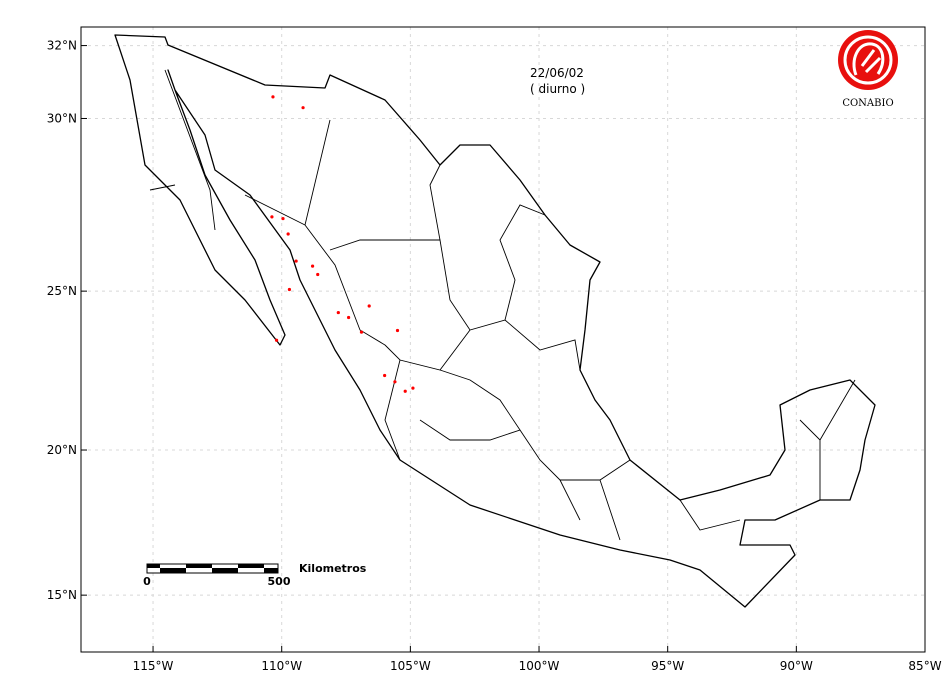 The width and height of the screenshot is (950, 700). What do you see at coordinates (255, 575) in the screenshot?
I see `scale-bar: 0 500 Kilometros` at bounding box center [255, 575].